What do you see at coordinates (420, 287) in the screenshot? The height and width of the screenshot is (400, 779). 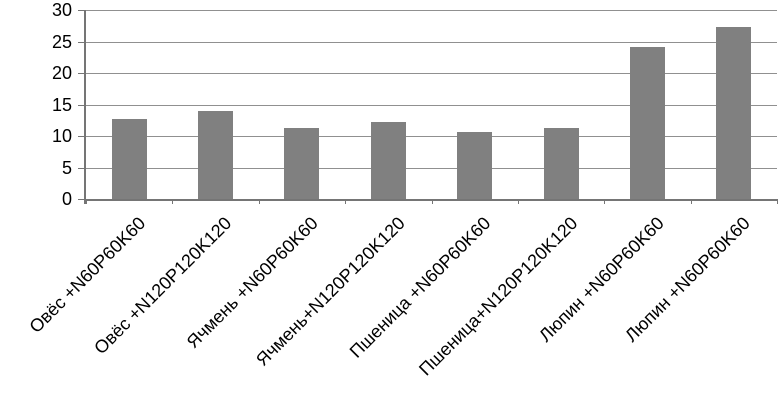 I see `x-axis-category-label: Пшеница +N60P60K60` at bounding box center [420, 287].